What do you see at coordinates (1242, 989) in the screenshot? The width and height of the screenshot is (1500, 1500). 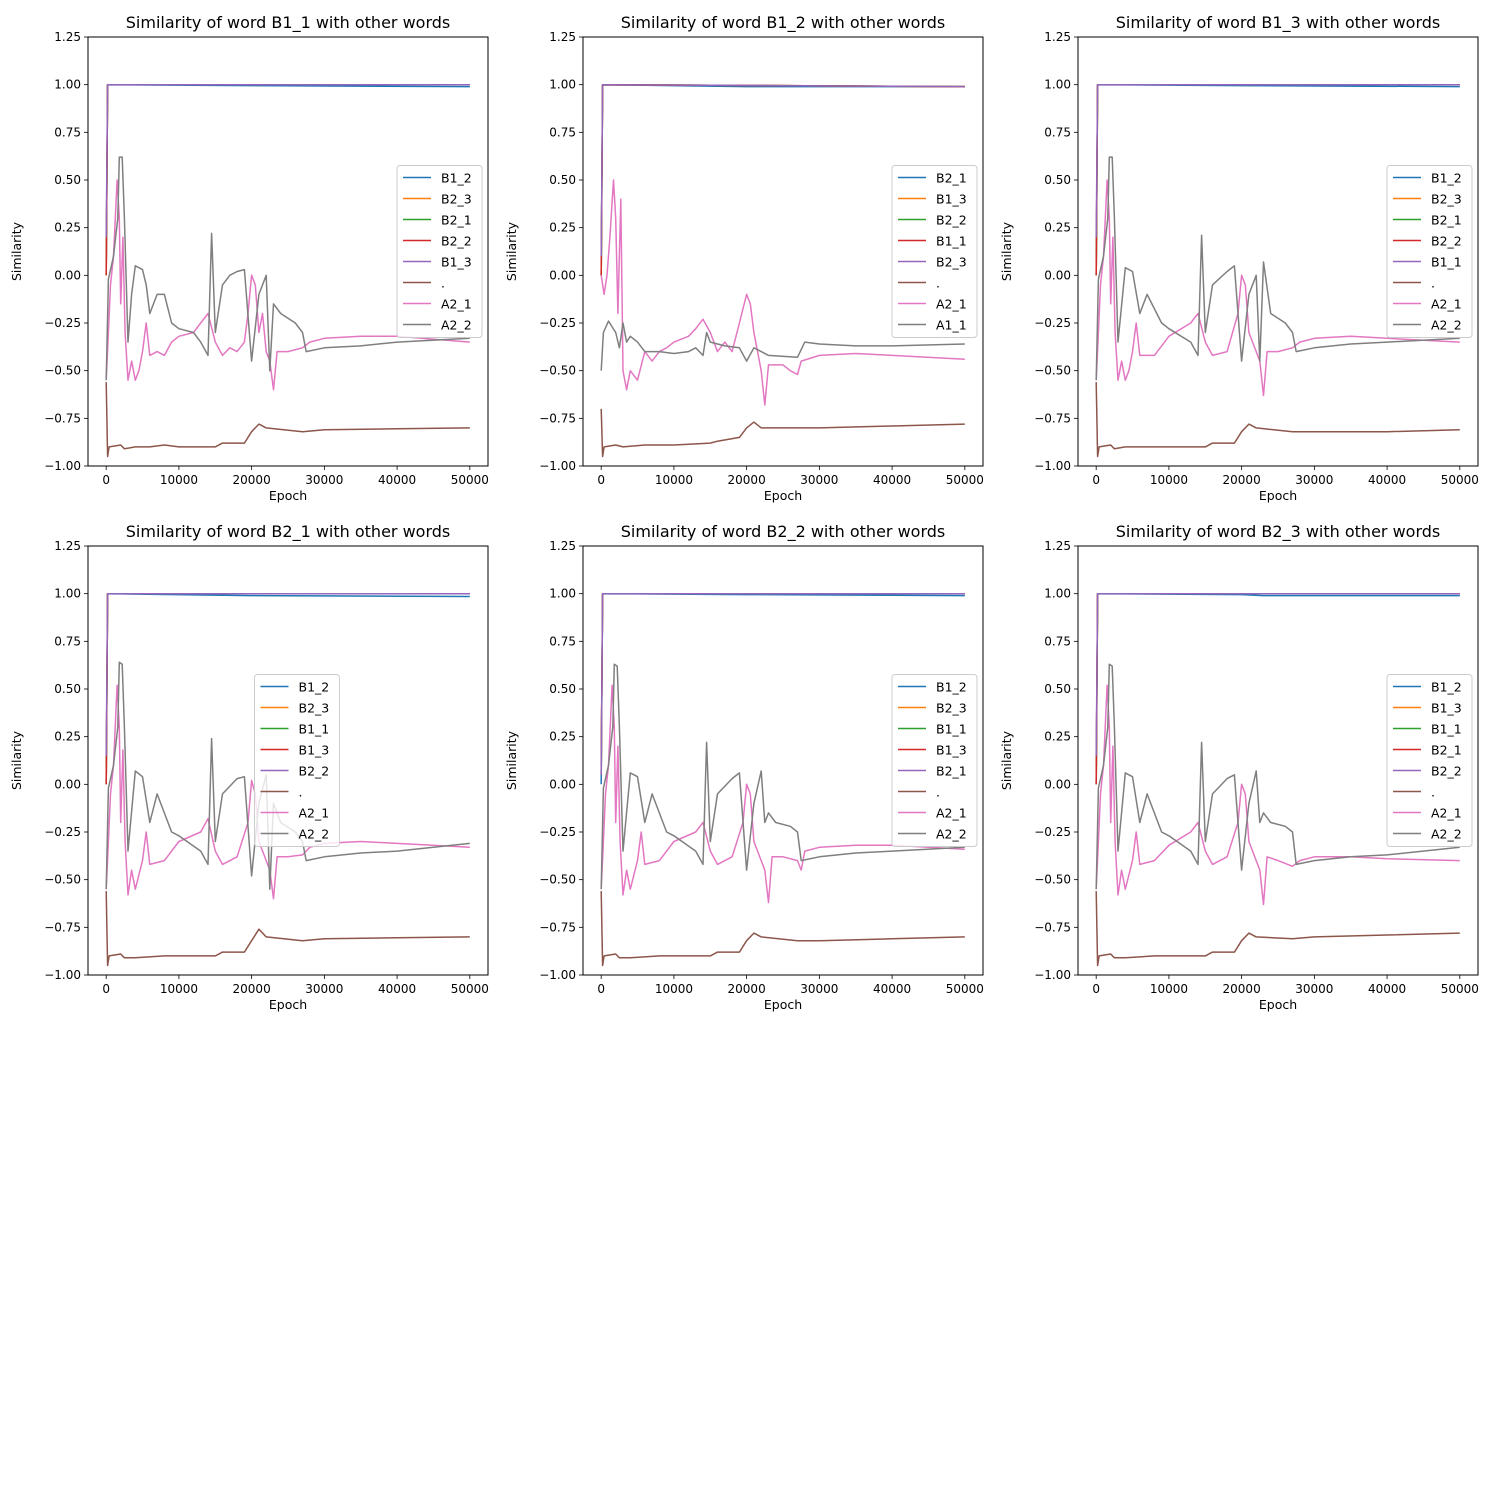 I see `x-tick-label: 20000` at bounding box center [1242, 989].